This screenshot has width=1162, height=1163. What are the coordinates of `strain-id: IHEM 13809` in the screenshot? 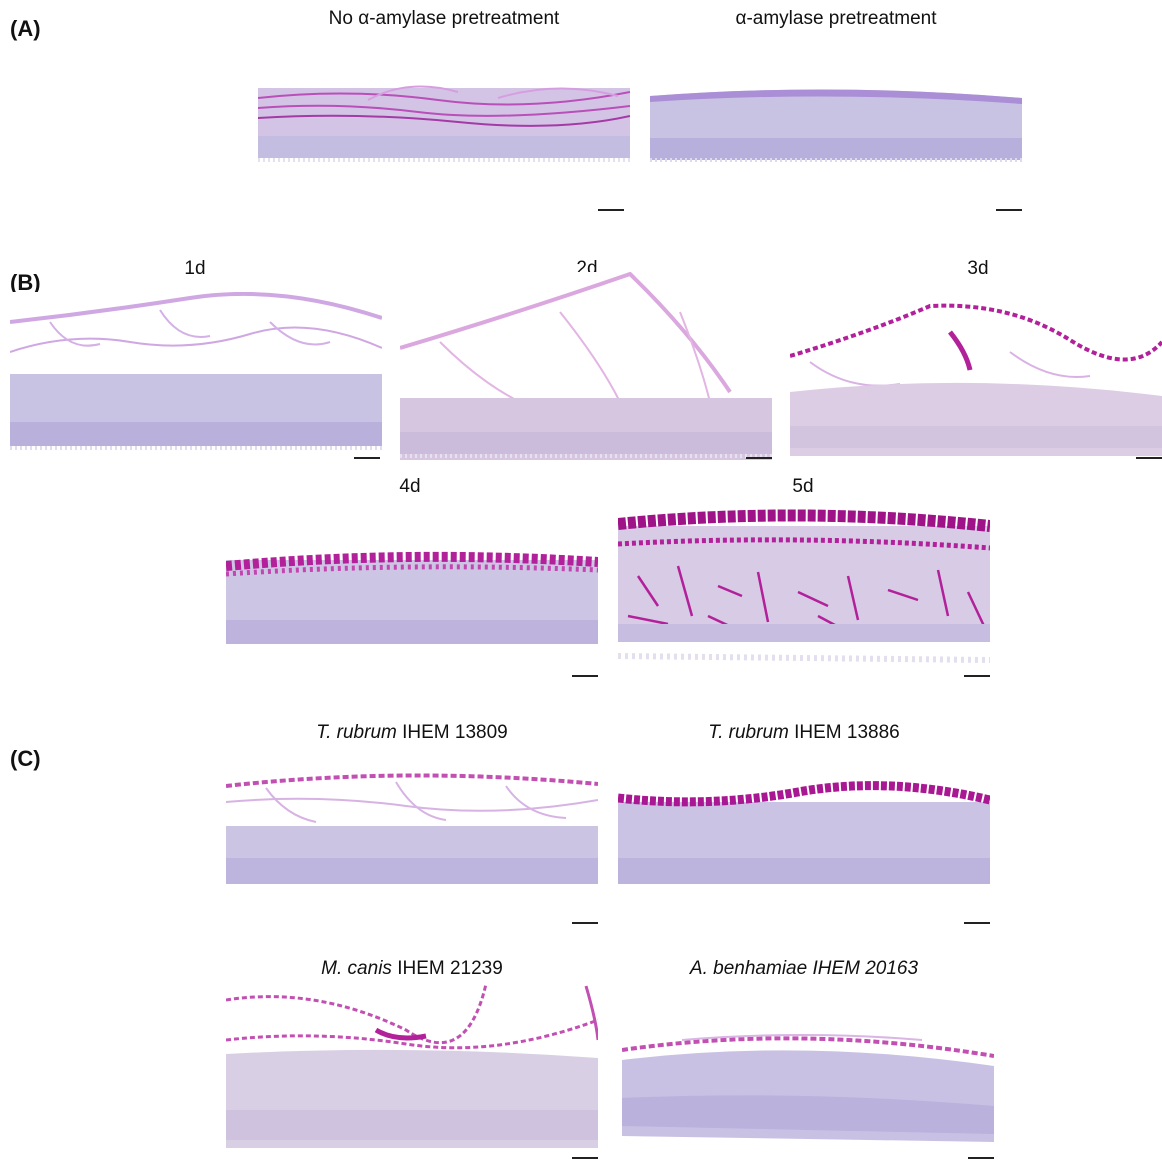 It's located at (455, 732).